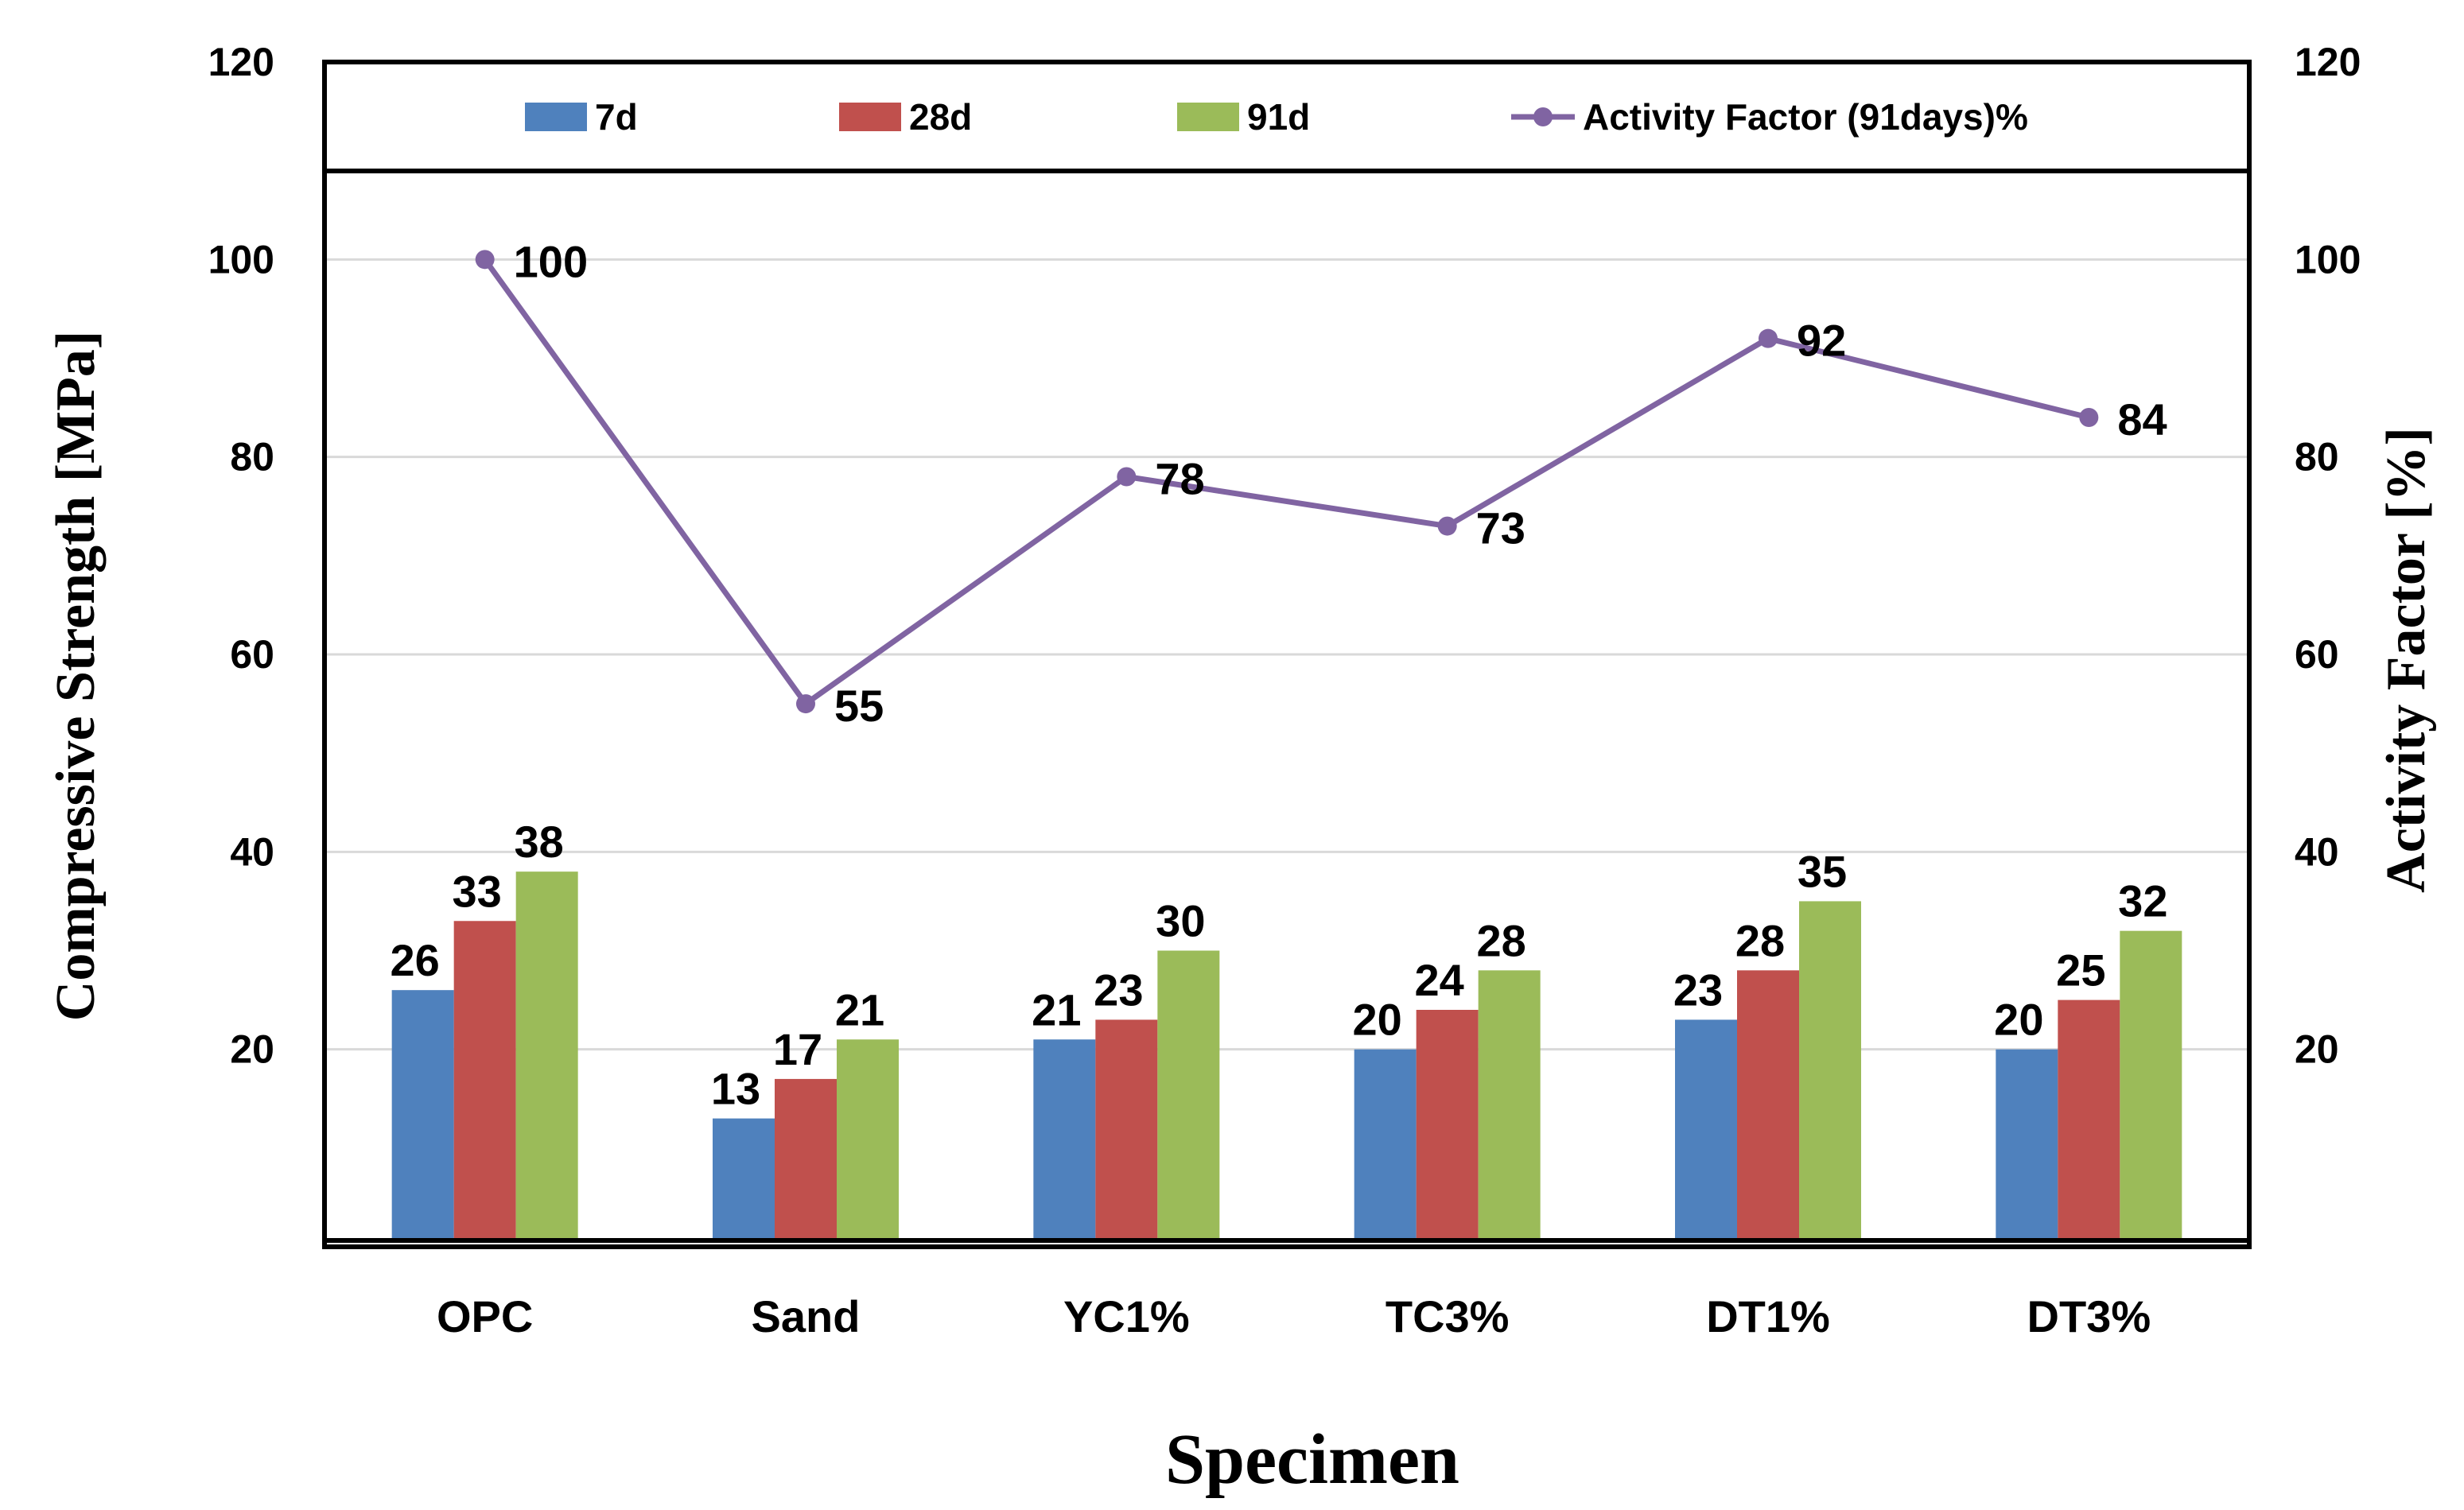 The width and height of the screenshot is (2464, 1510). Describe the element at coordinates (2317, 457) in the screenshot. I see `y2-tick-label: 80` at that location.